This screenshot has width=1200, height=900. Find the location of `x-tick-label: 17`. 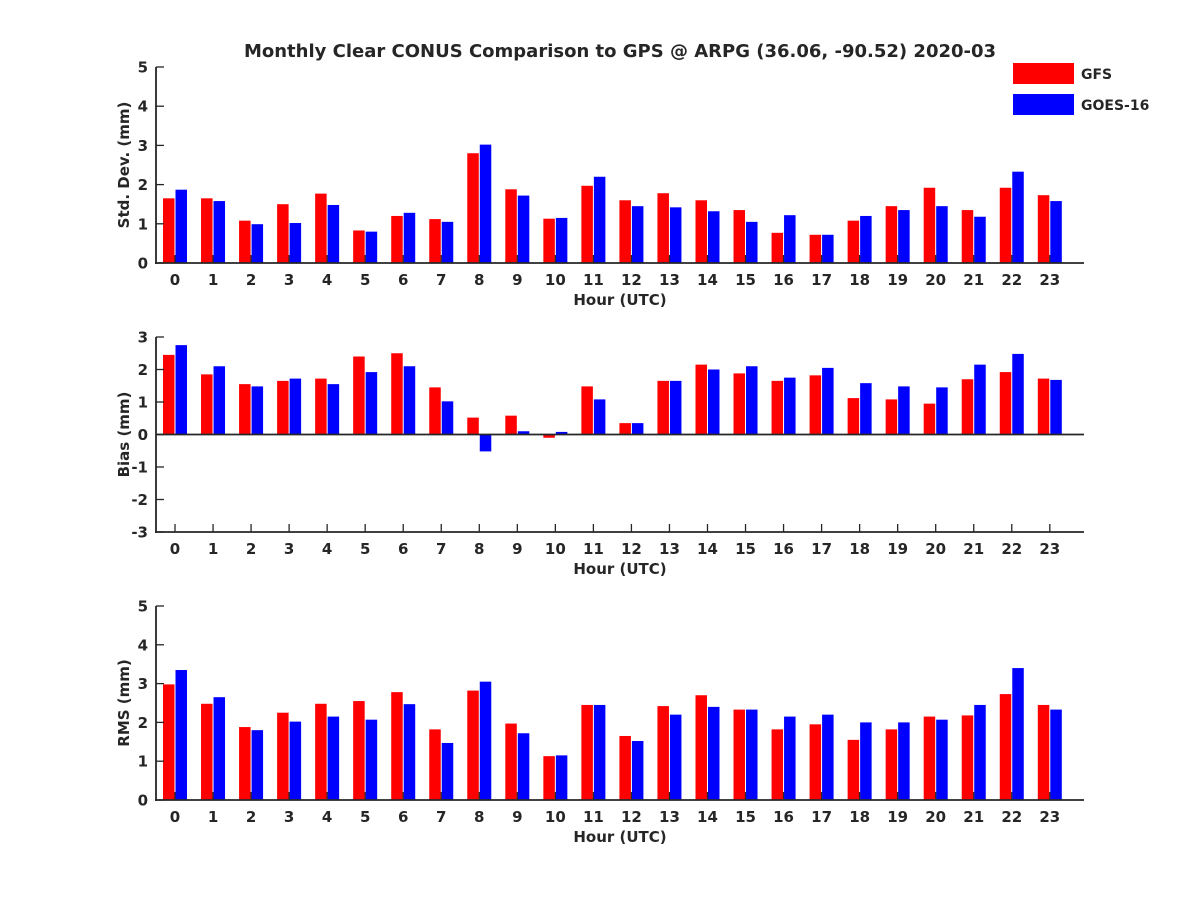

x-tick-label: 17 is located at coordinates (821, 817).